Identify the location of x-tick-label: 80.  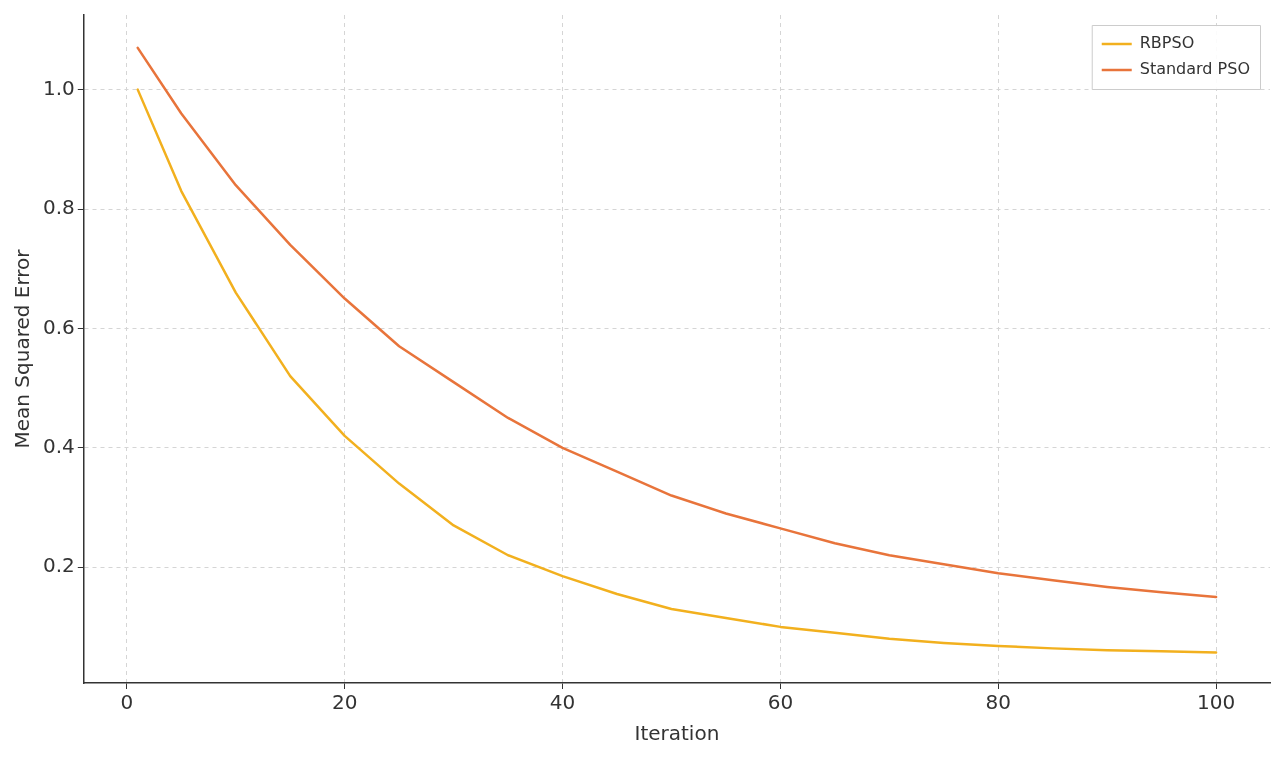
(998, 702).